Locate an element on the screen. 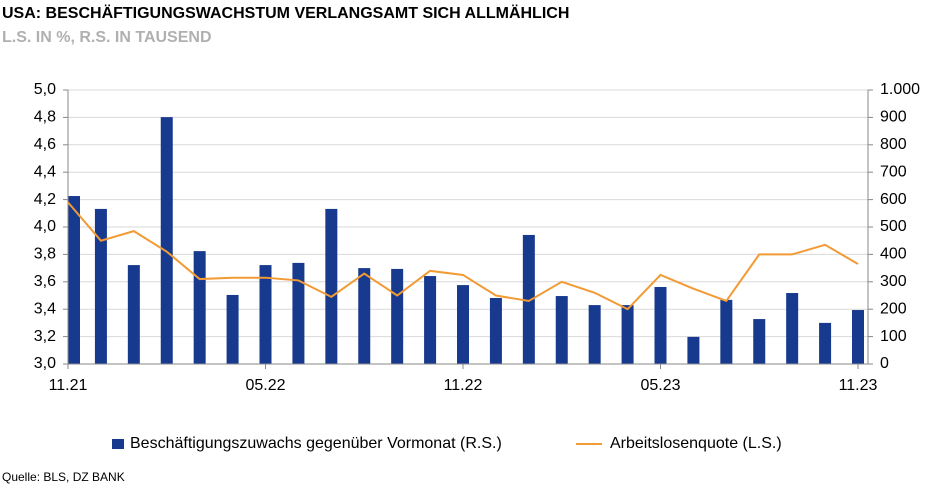  y-tick-label: 3,6 is located at coordinates (45, 281).